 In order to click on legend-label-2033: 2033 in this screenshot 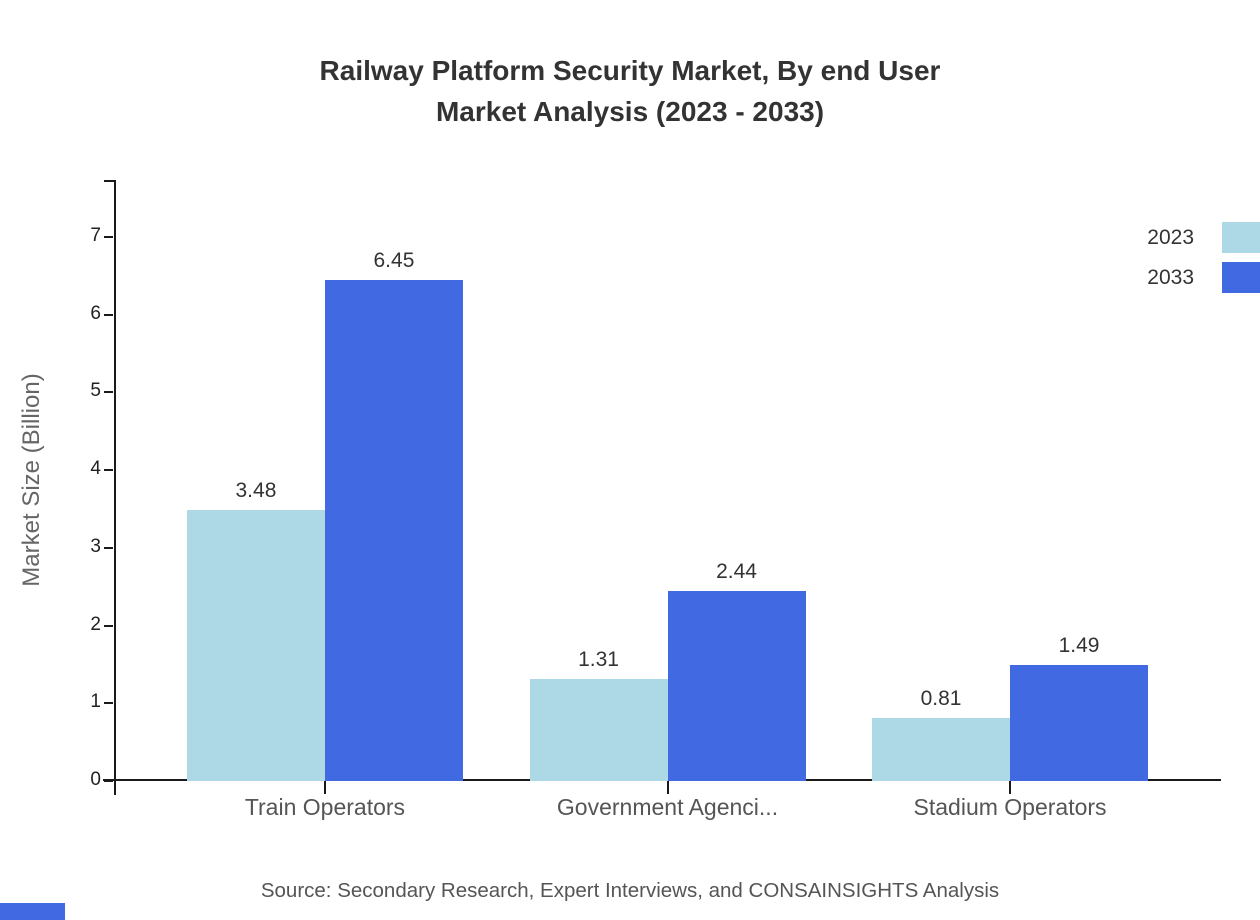, I will do `click(1170, 277)`.